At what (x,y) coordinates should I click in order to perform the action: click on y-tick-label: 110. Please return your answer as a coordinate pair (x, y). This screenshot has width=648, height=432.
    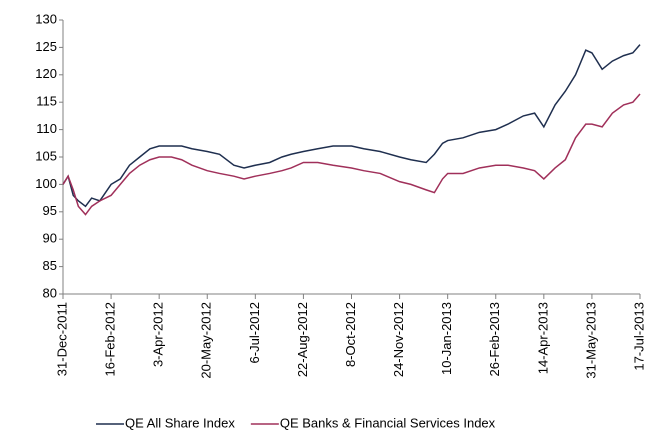
    Looking at the image, I should click on (46, 128).